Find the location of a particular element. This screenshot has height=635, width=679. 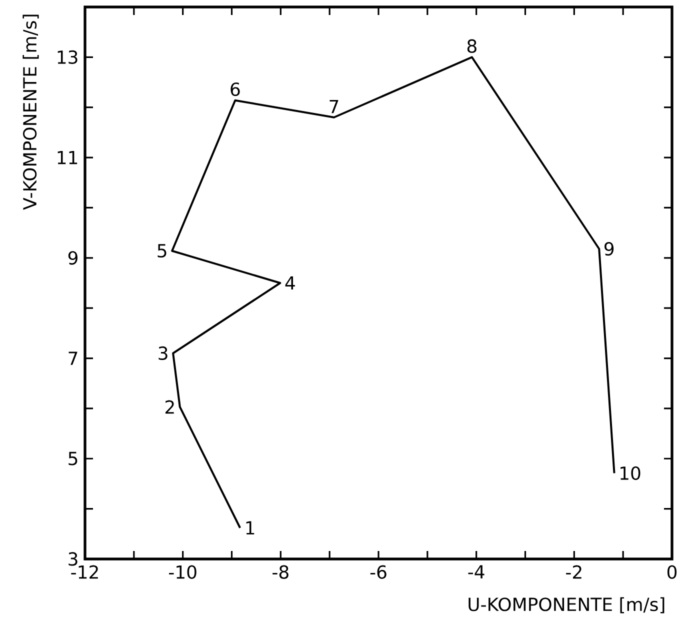

x-tick-label: -10 is located at coordinates (182, 572).